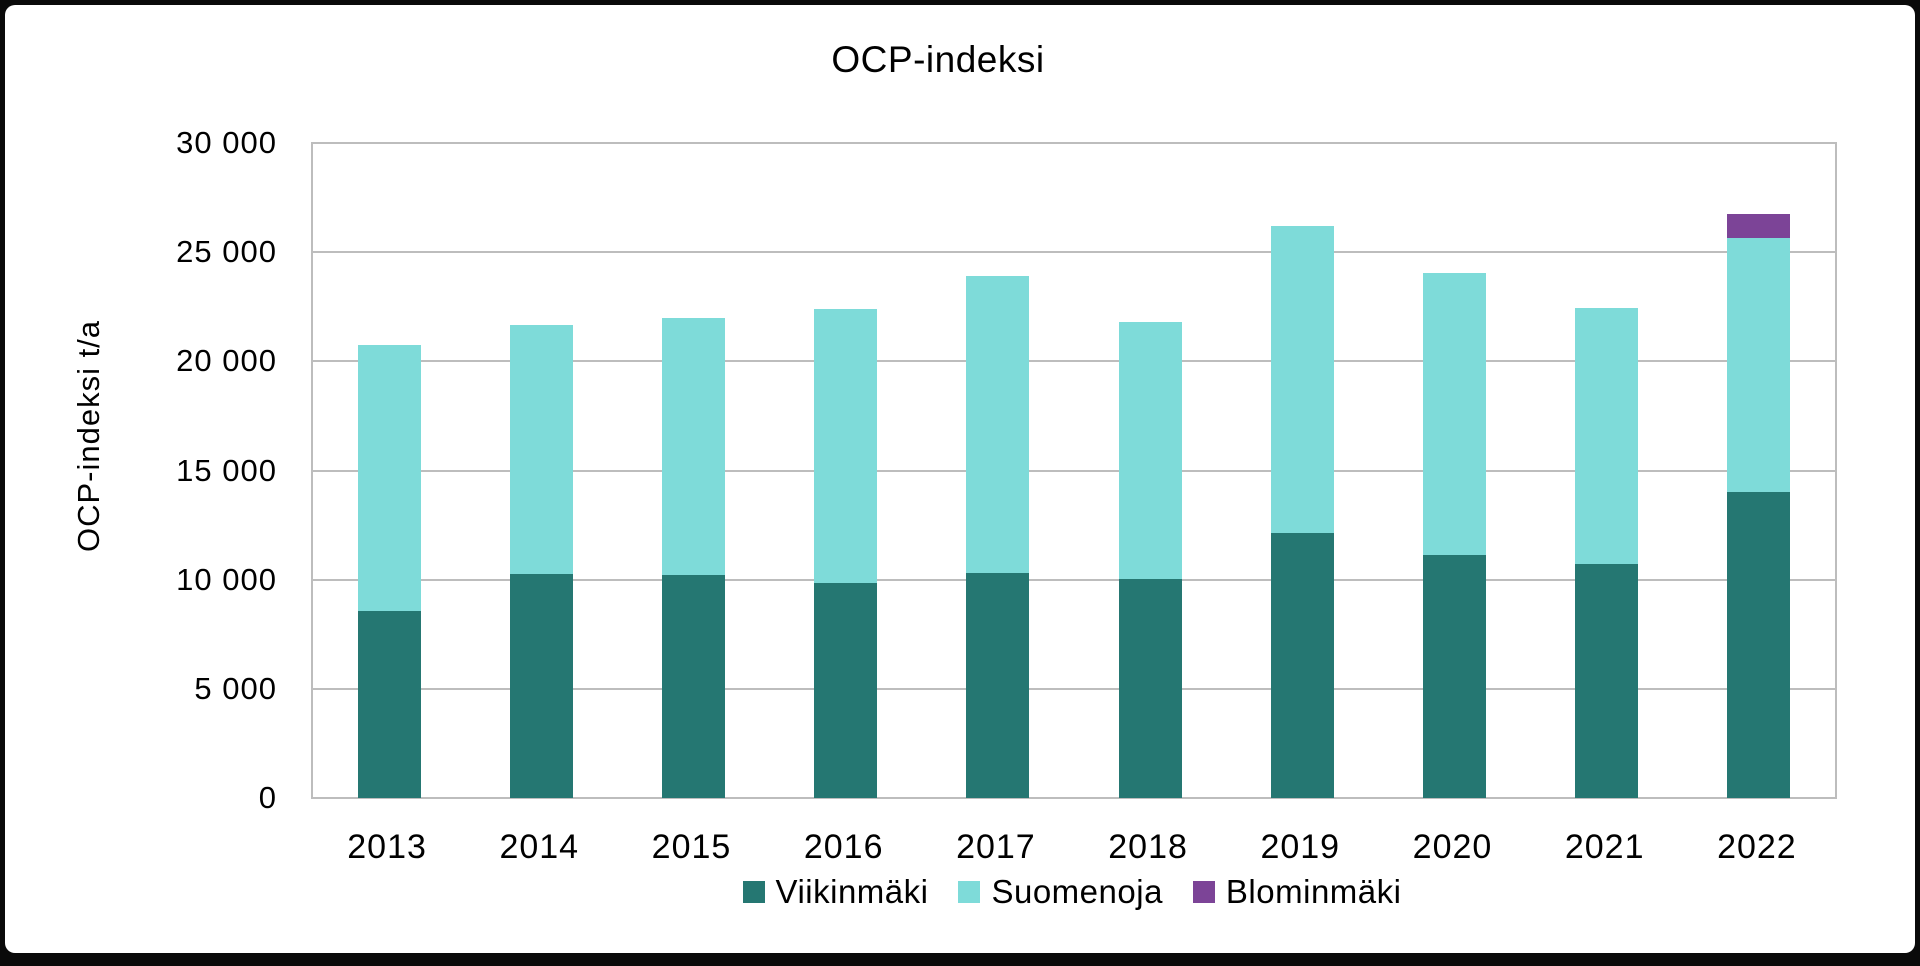 The height and width of the screenshot is (966, 1920). What do you see at coordinates (843, 847) in the screenshot?
I see `x-tick-label-2016: 2016` at bounding box center [843, 847].